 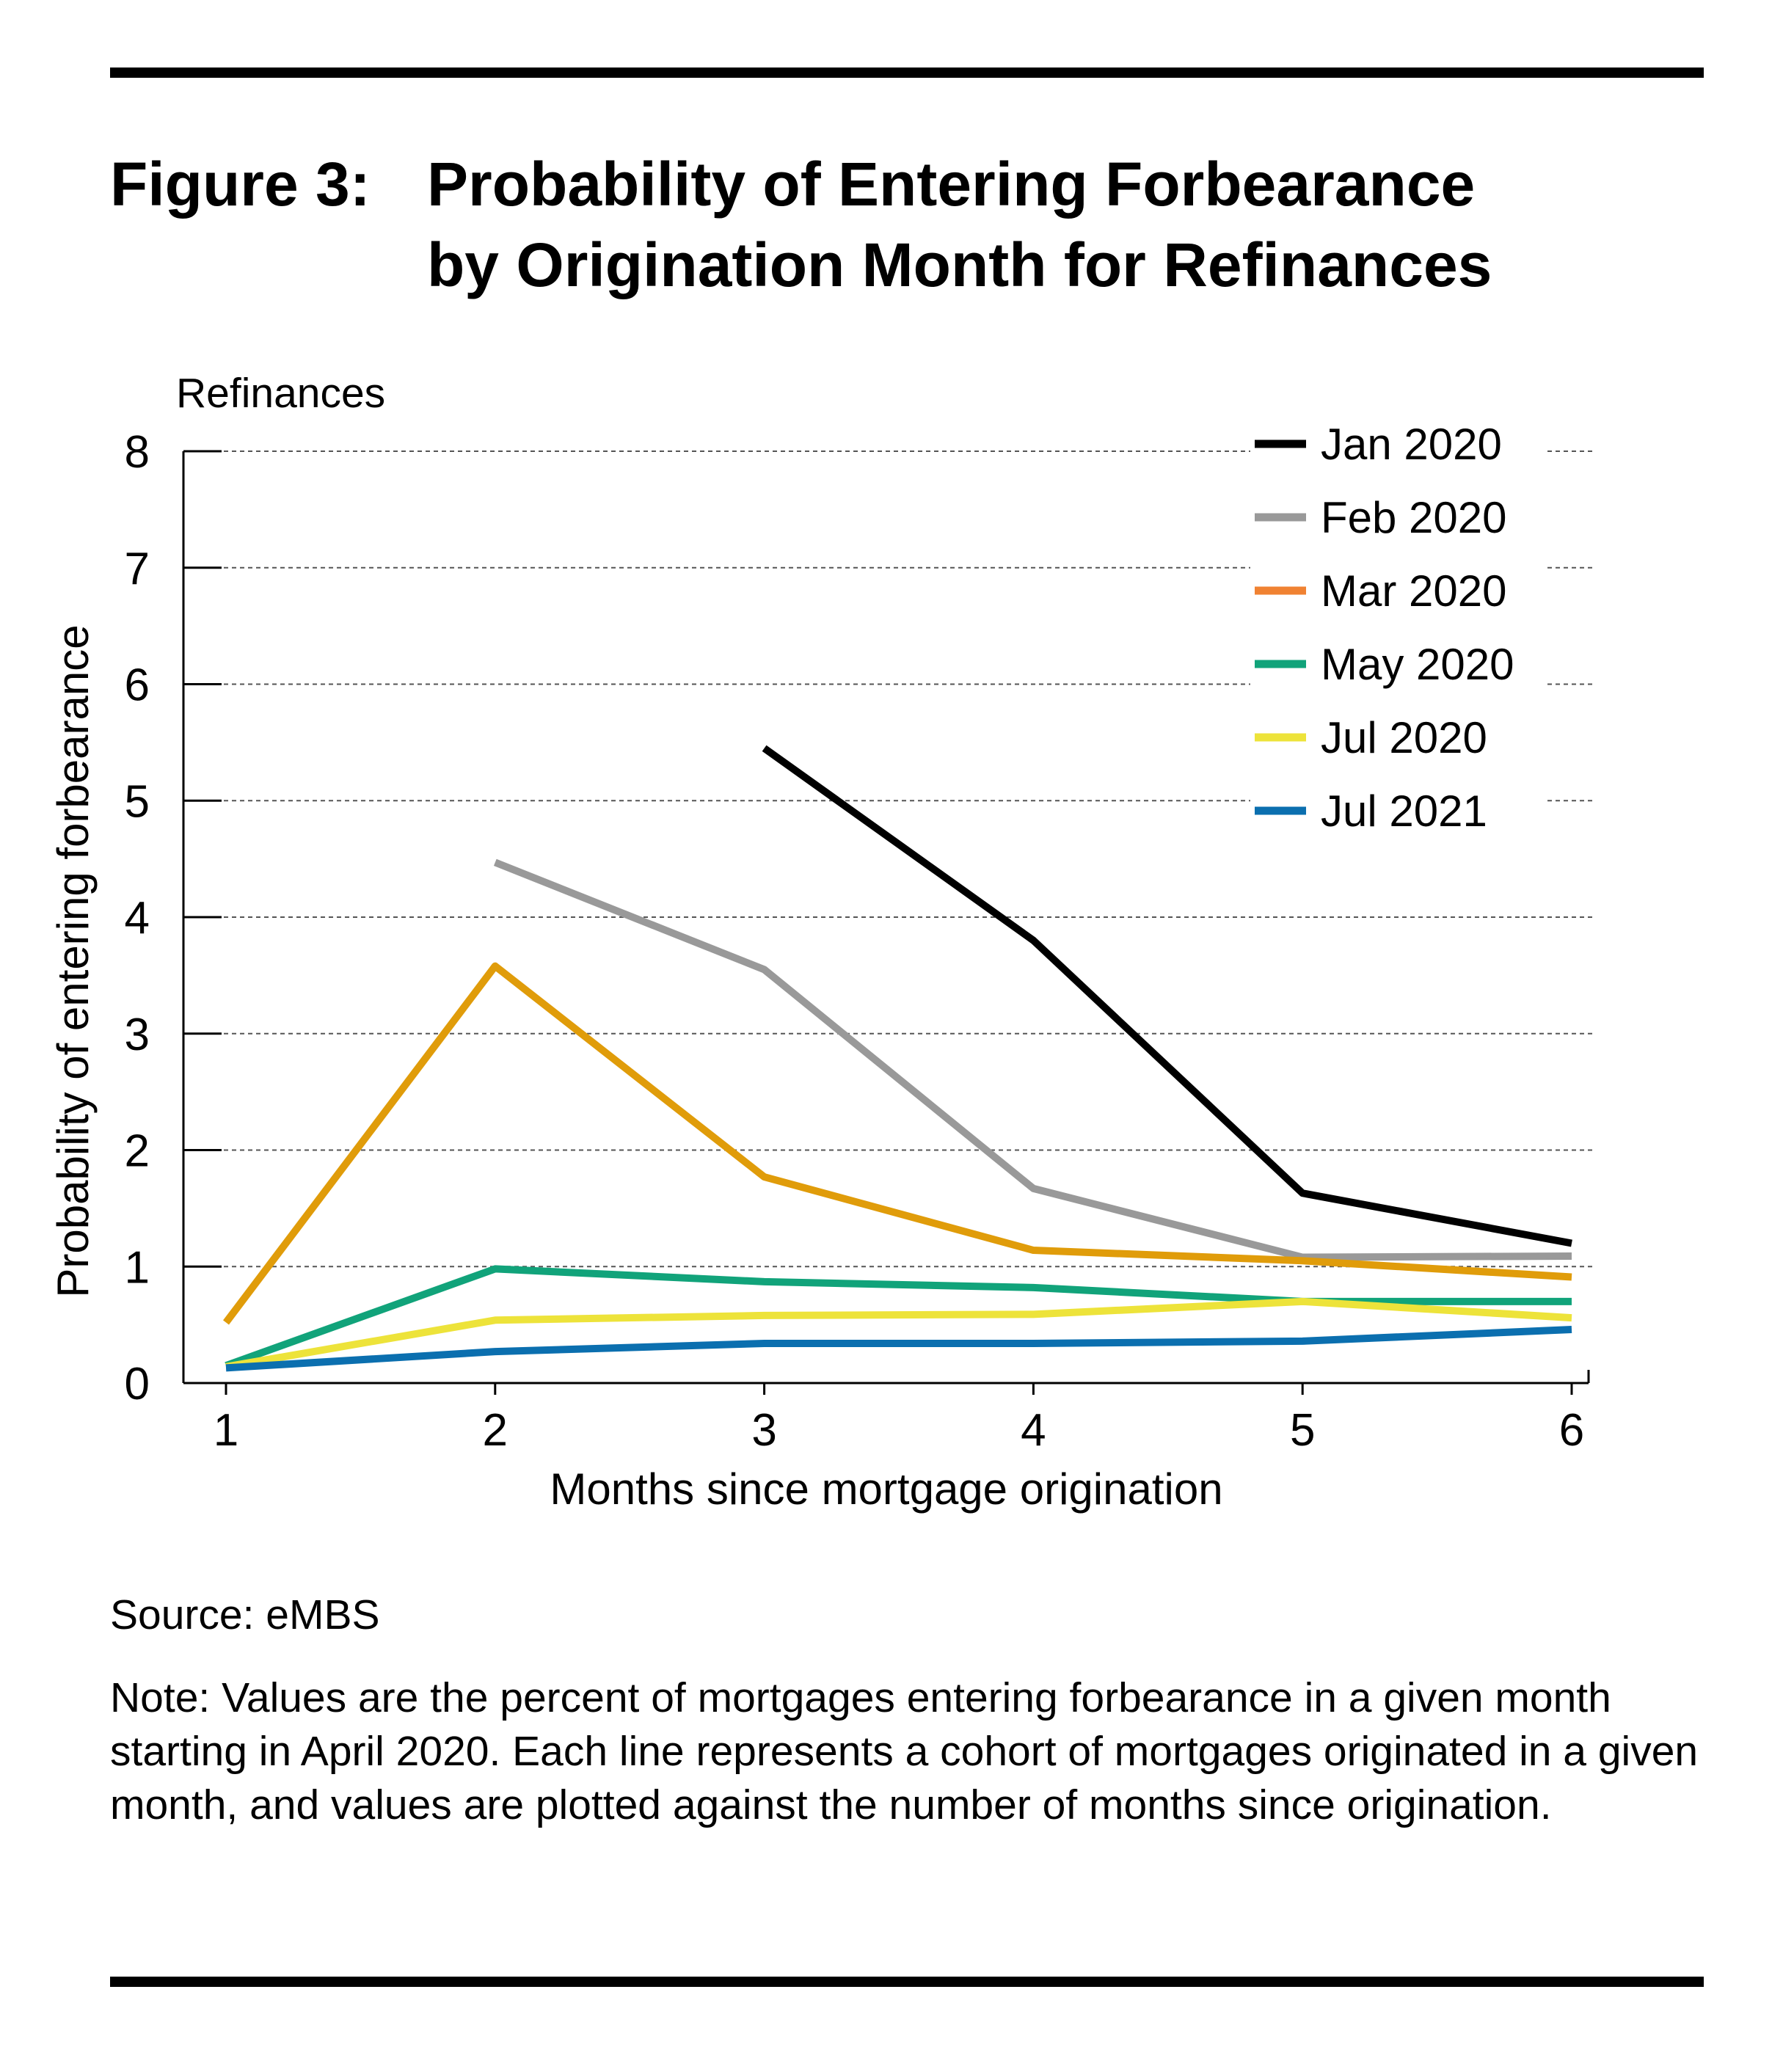 What do you see at coordinates (240, 184) in the screenshot?
I see `figure-label: Figure 3:` at bounding box center [240, 184].